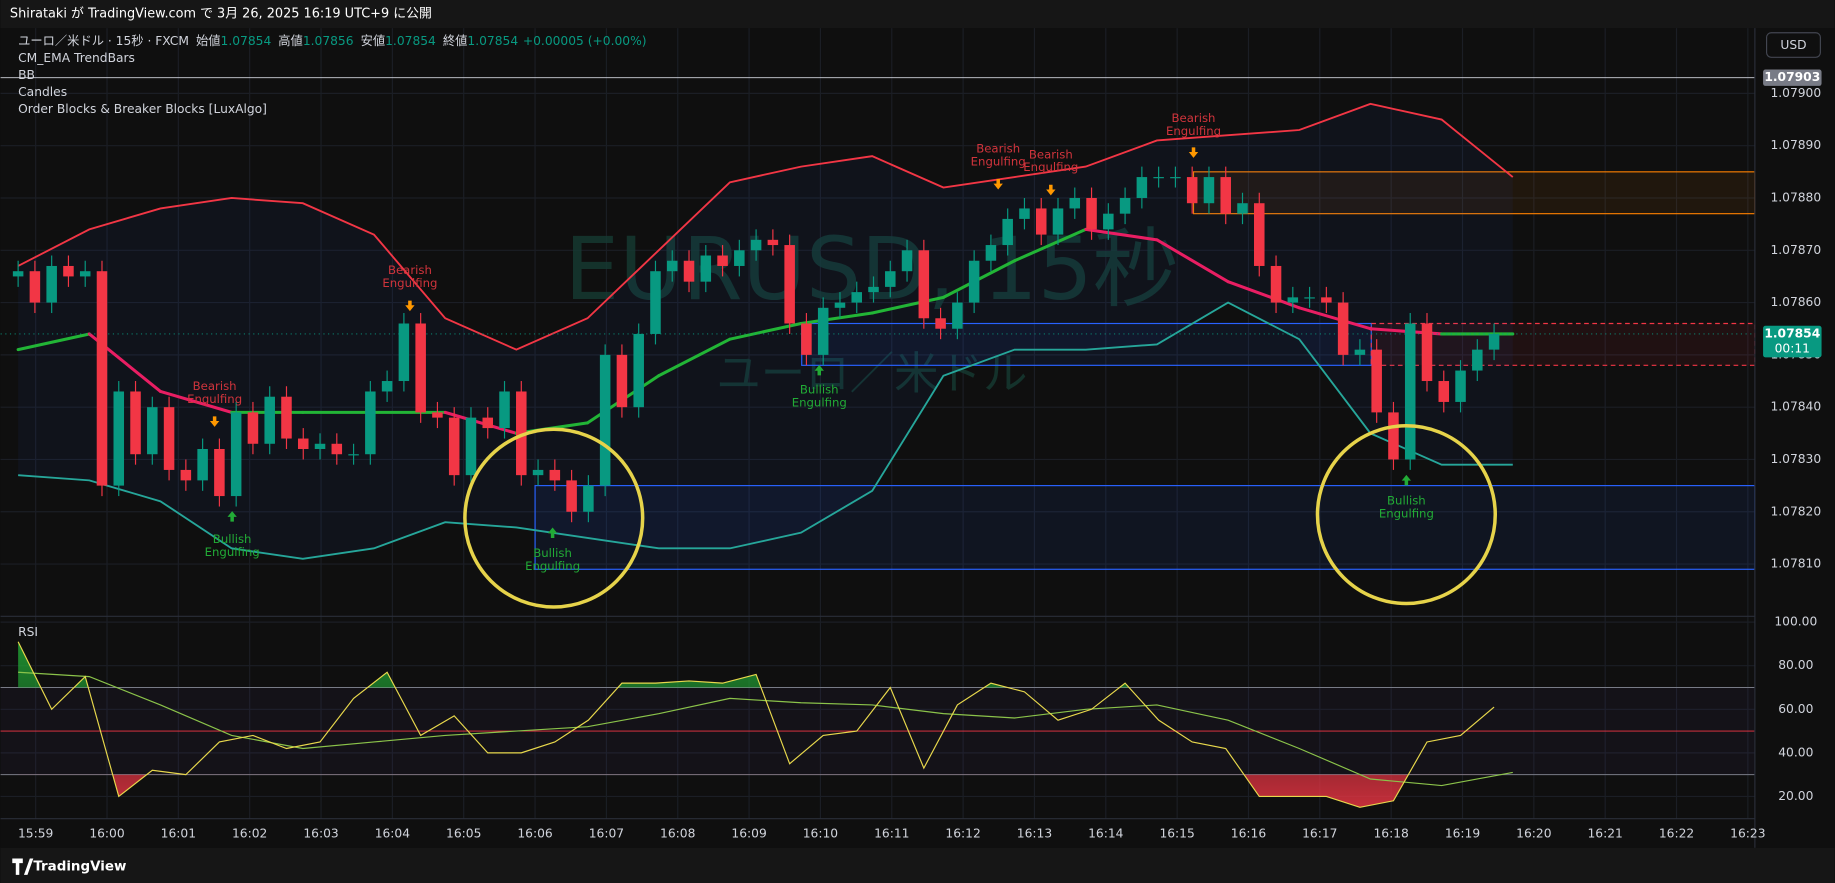 The image size is (1835, 883). What do you see at coordinates (1795, 511) in the screenshot?
I see `y-tick-label: 1.07820` at bounding box center [1795, 511].